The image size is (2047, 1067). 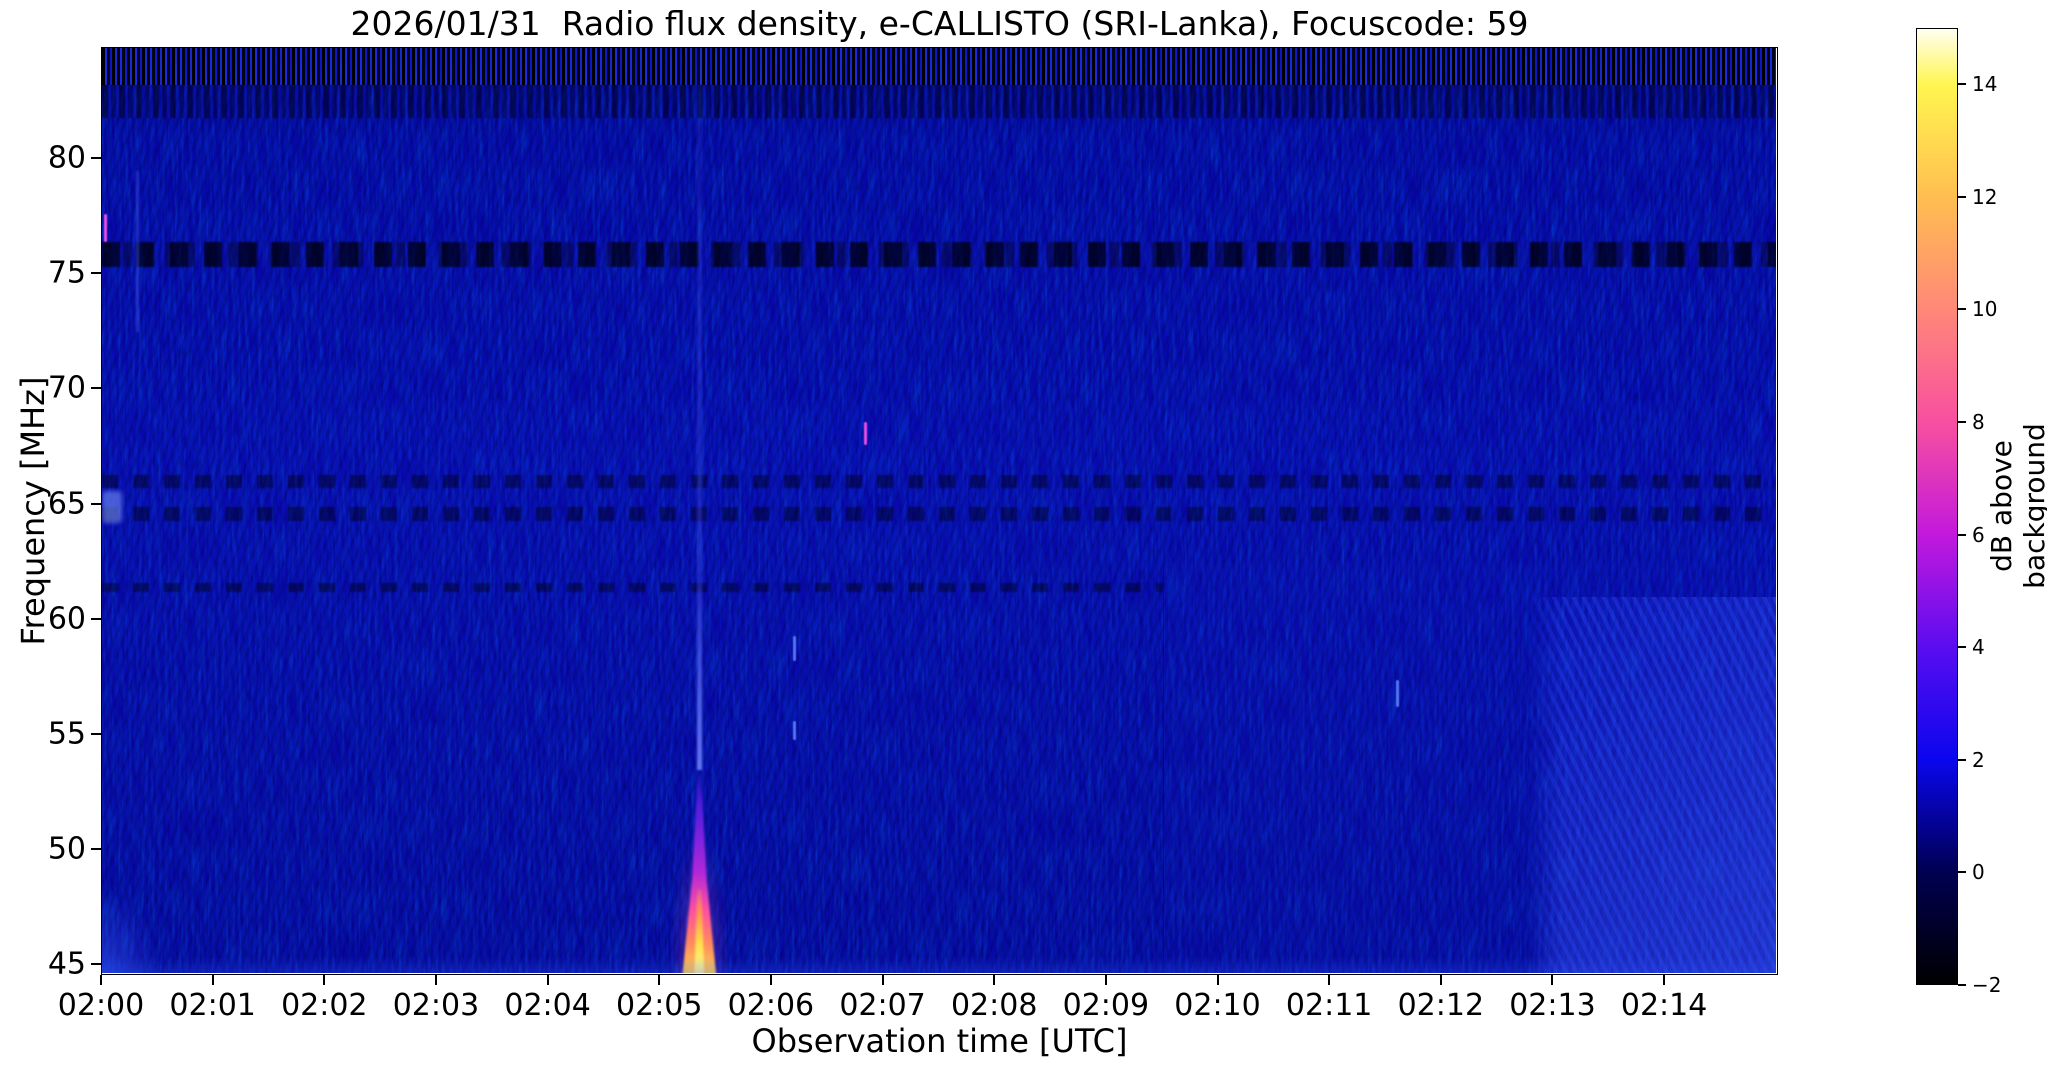 I want to click on y-tick-label: 65, so click(x=66, y=504).